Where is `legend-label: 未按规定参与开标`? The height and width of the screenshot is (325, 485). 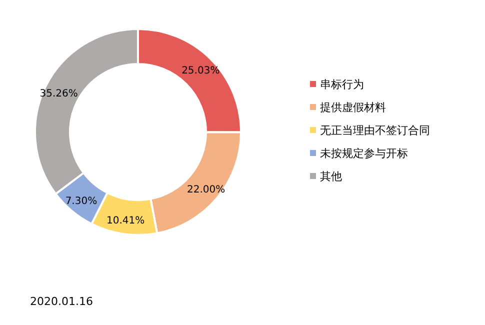
legend-label: 未按规定参与开标 is located at coordinates (364, 153).